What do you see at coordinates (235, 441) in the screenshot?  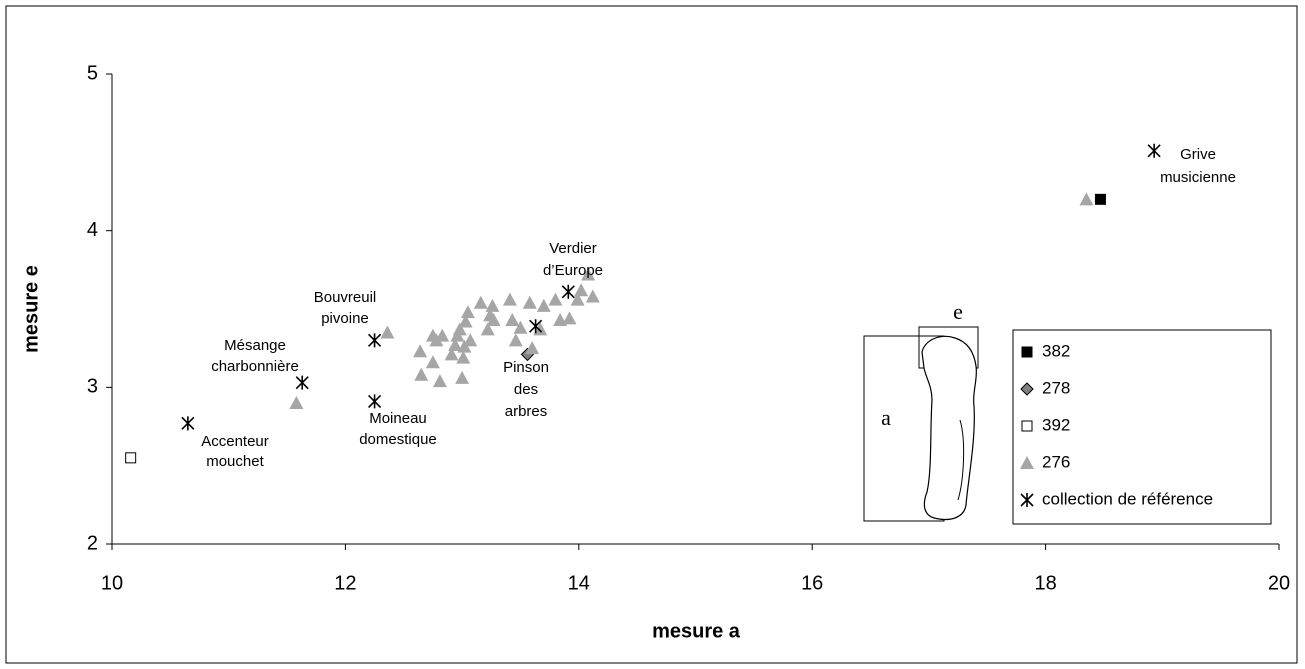 I see `annotation: Accenteur` at bounding box center [235, 441].